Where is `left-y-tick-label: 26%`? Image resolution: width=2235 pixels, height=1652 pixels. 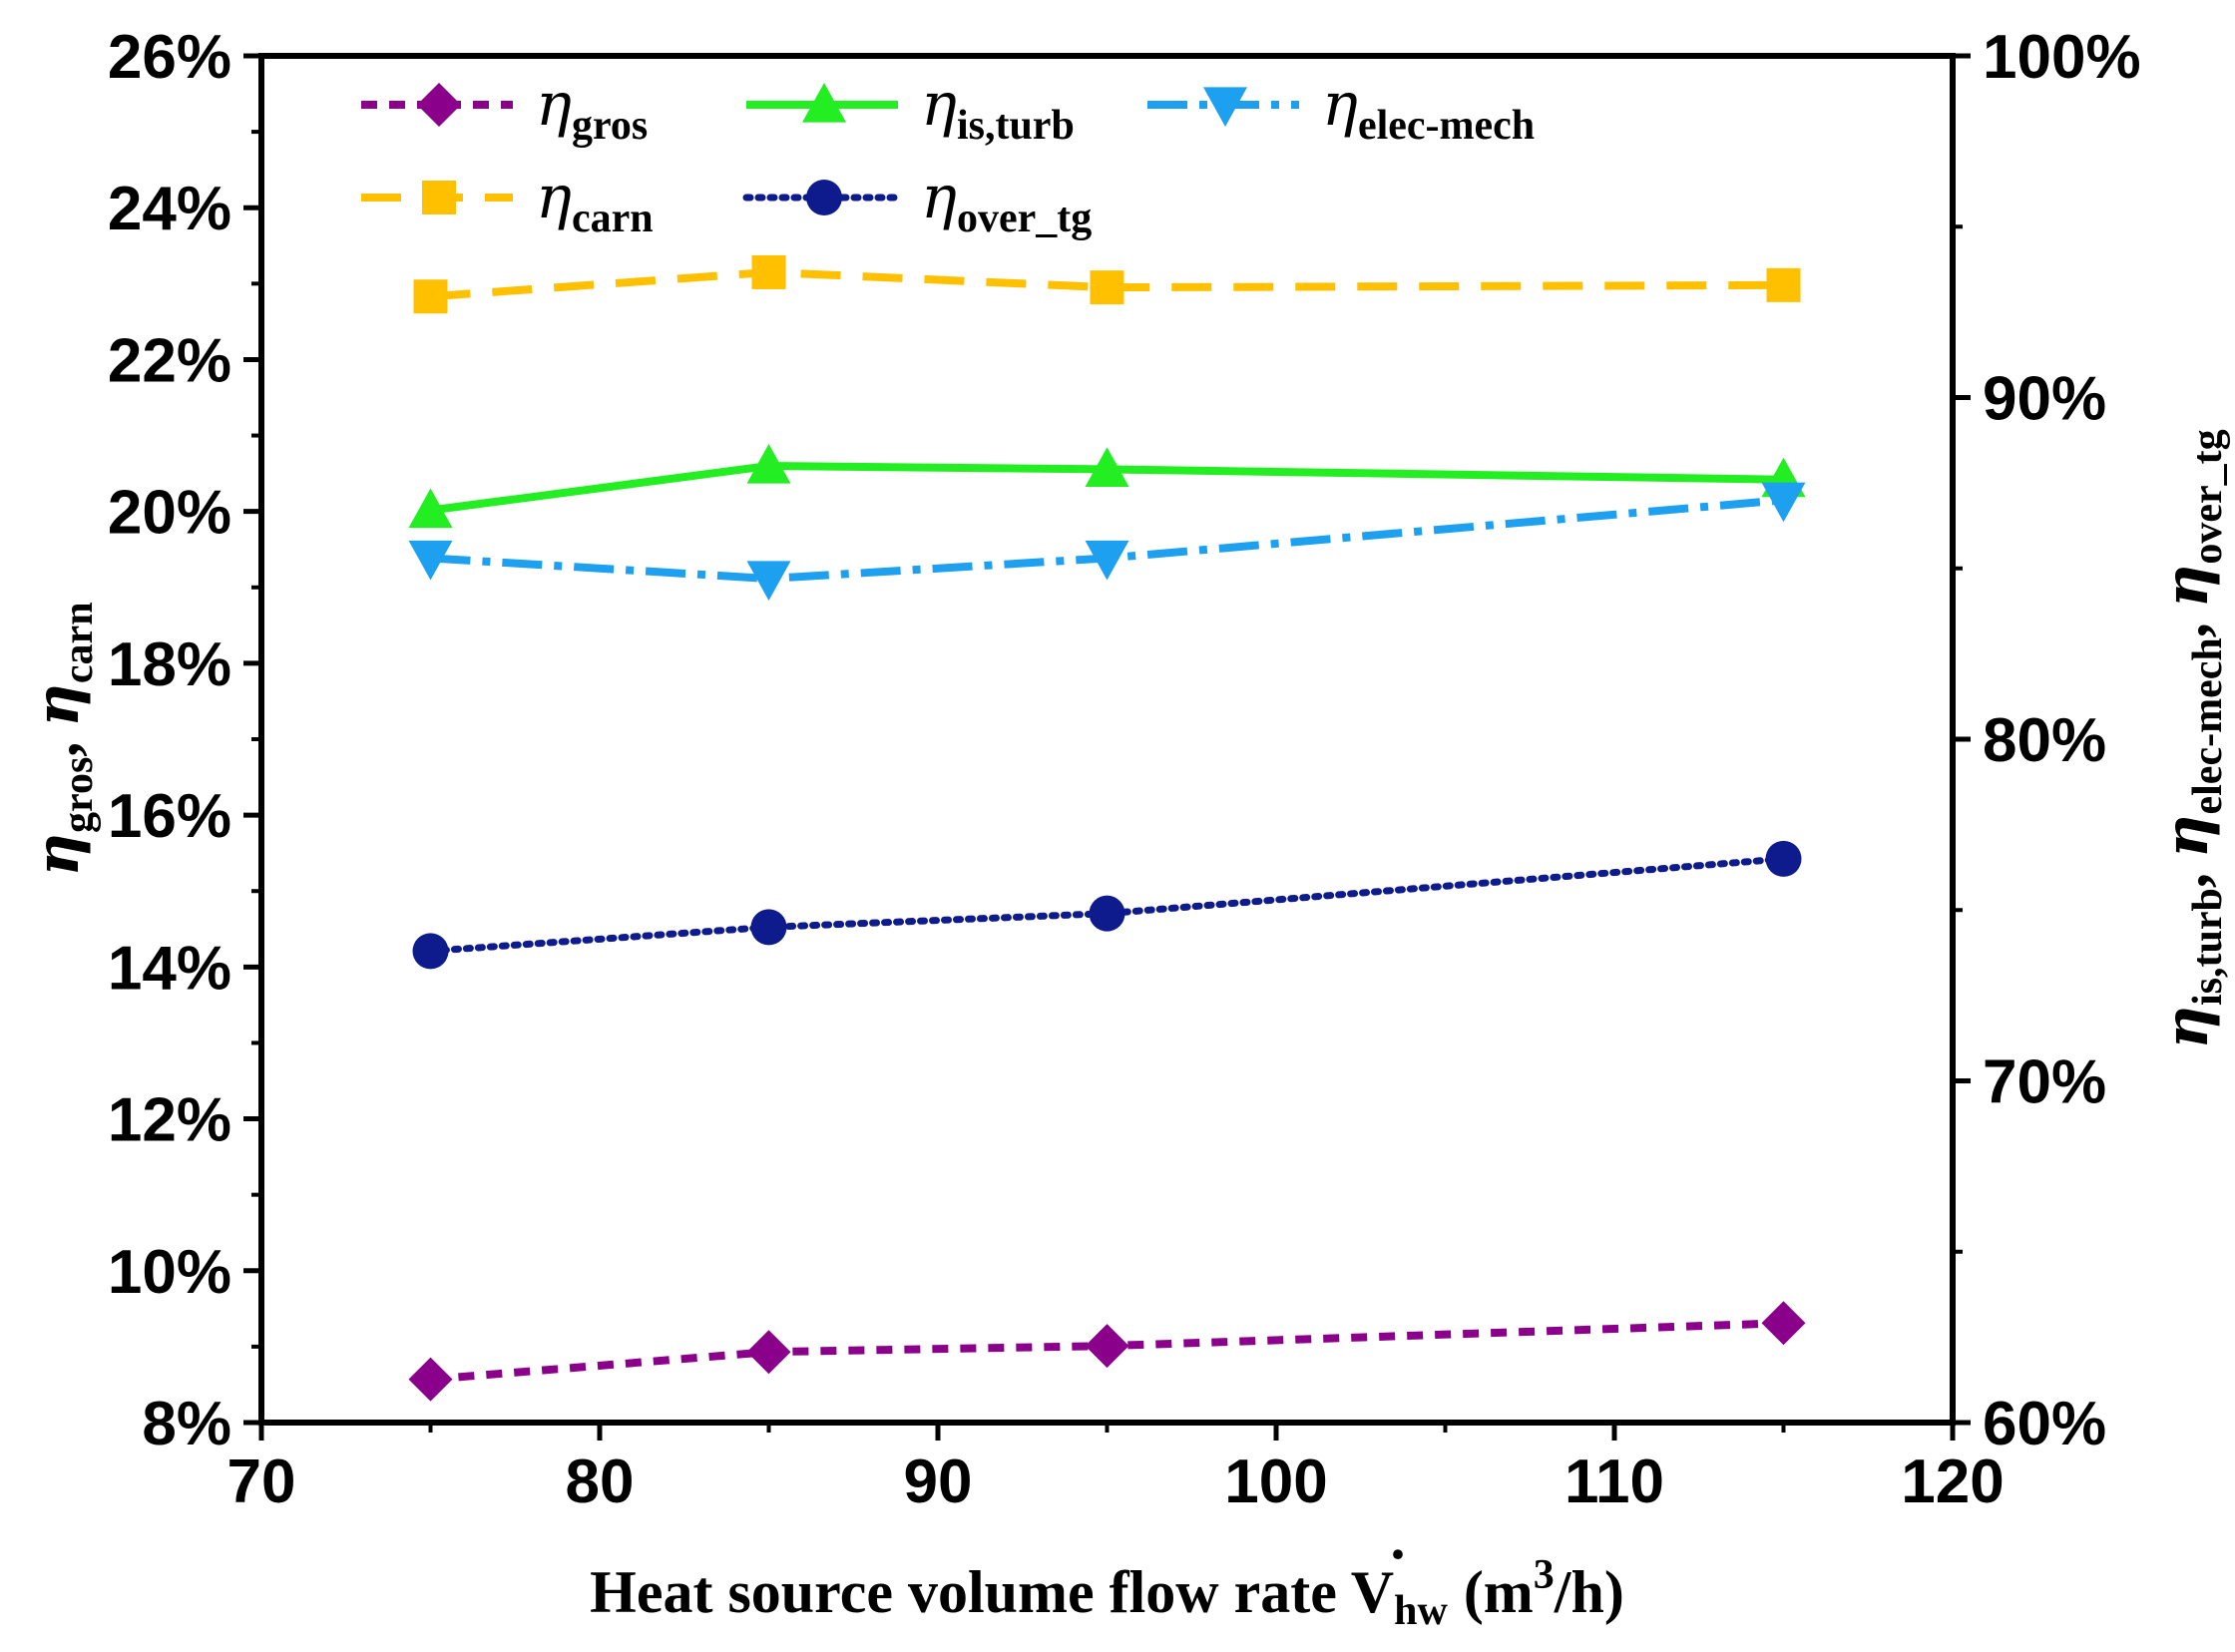 left-y-tick-label: 26% is located at coordinates (169, 57).